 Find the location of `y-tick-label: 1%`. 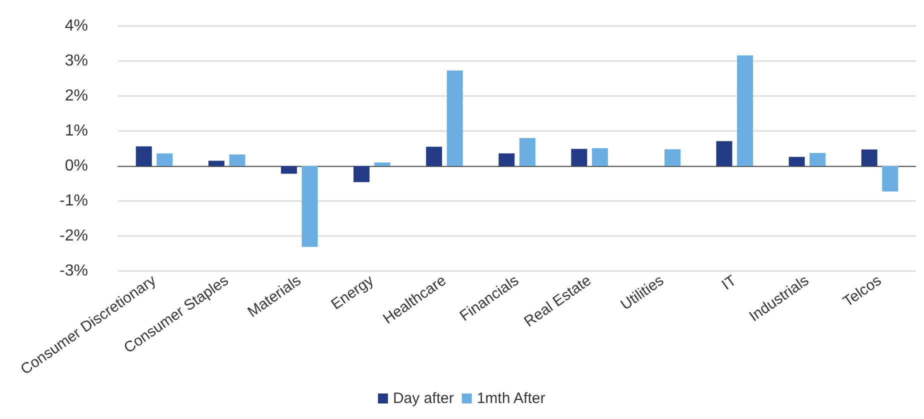

y-tick-label: 1% is located at coordinates (76, 131).